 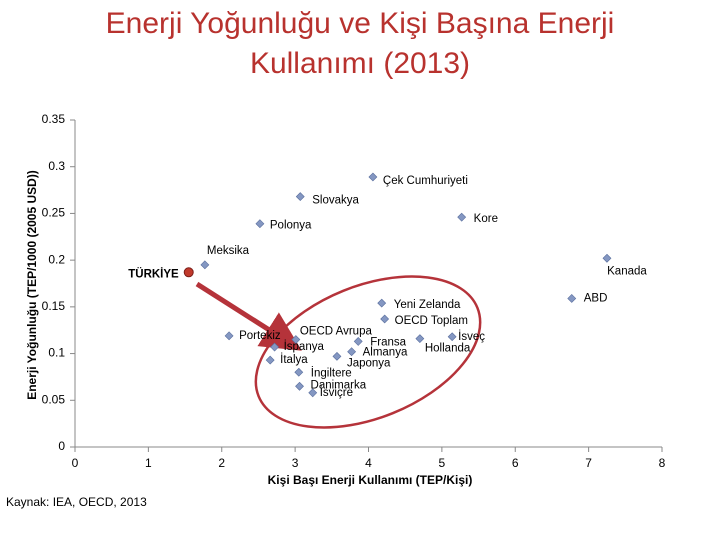 I want to click on point-label: OECD Avrupa, so click(x=336, y=332).